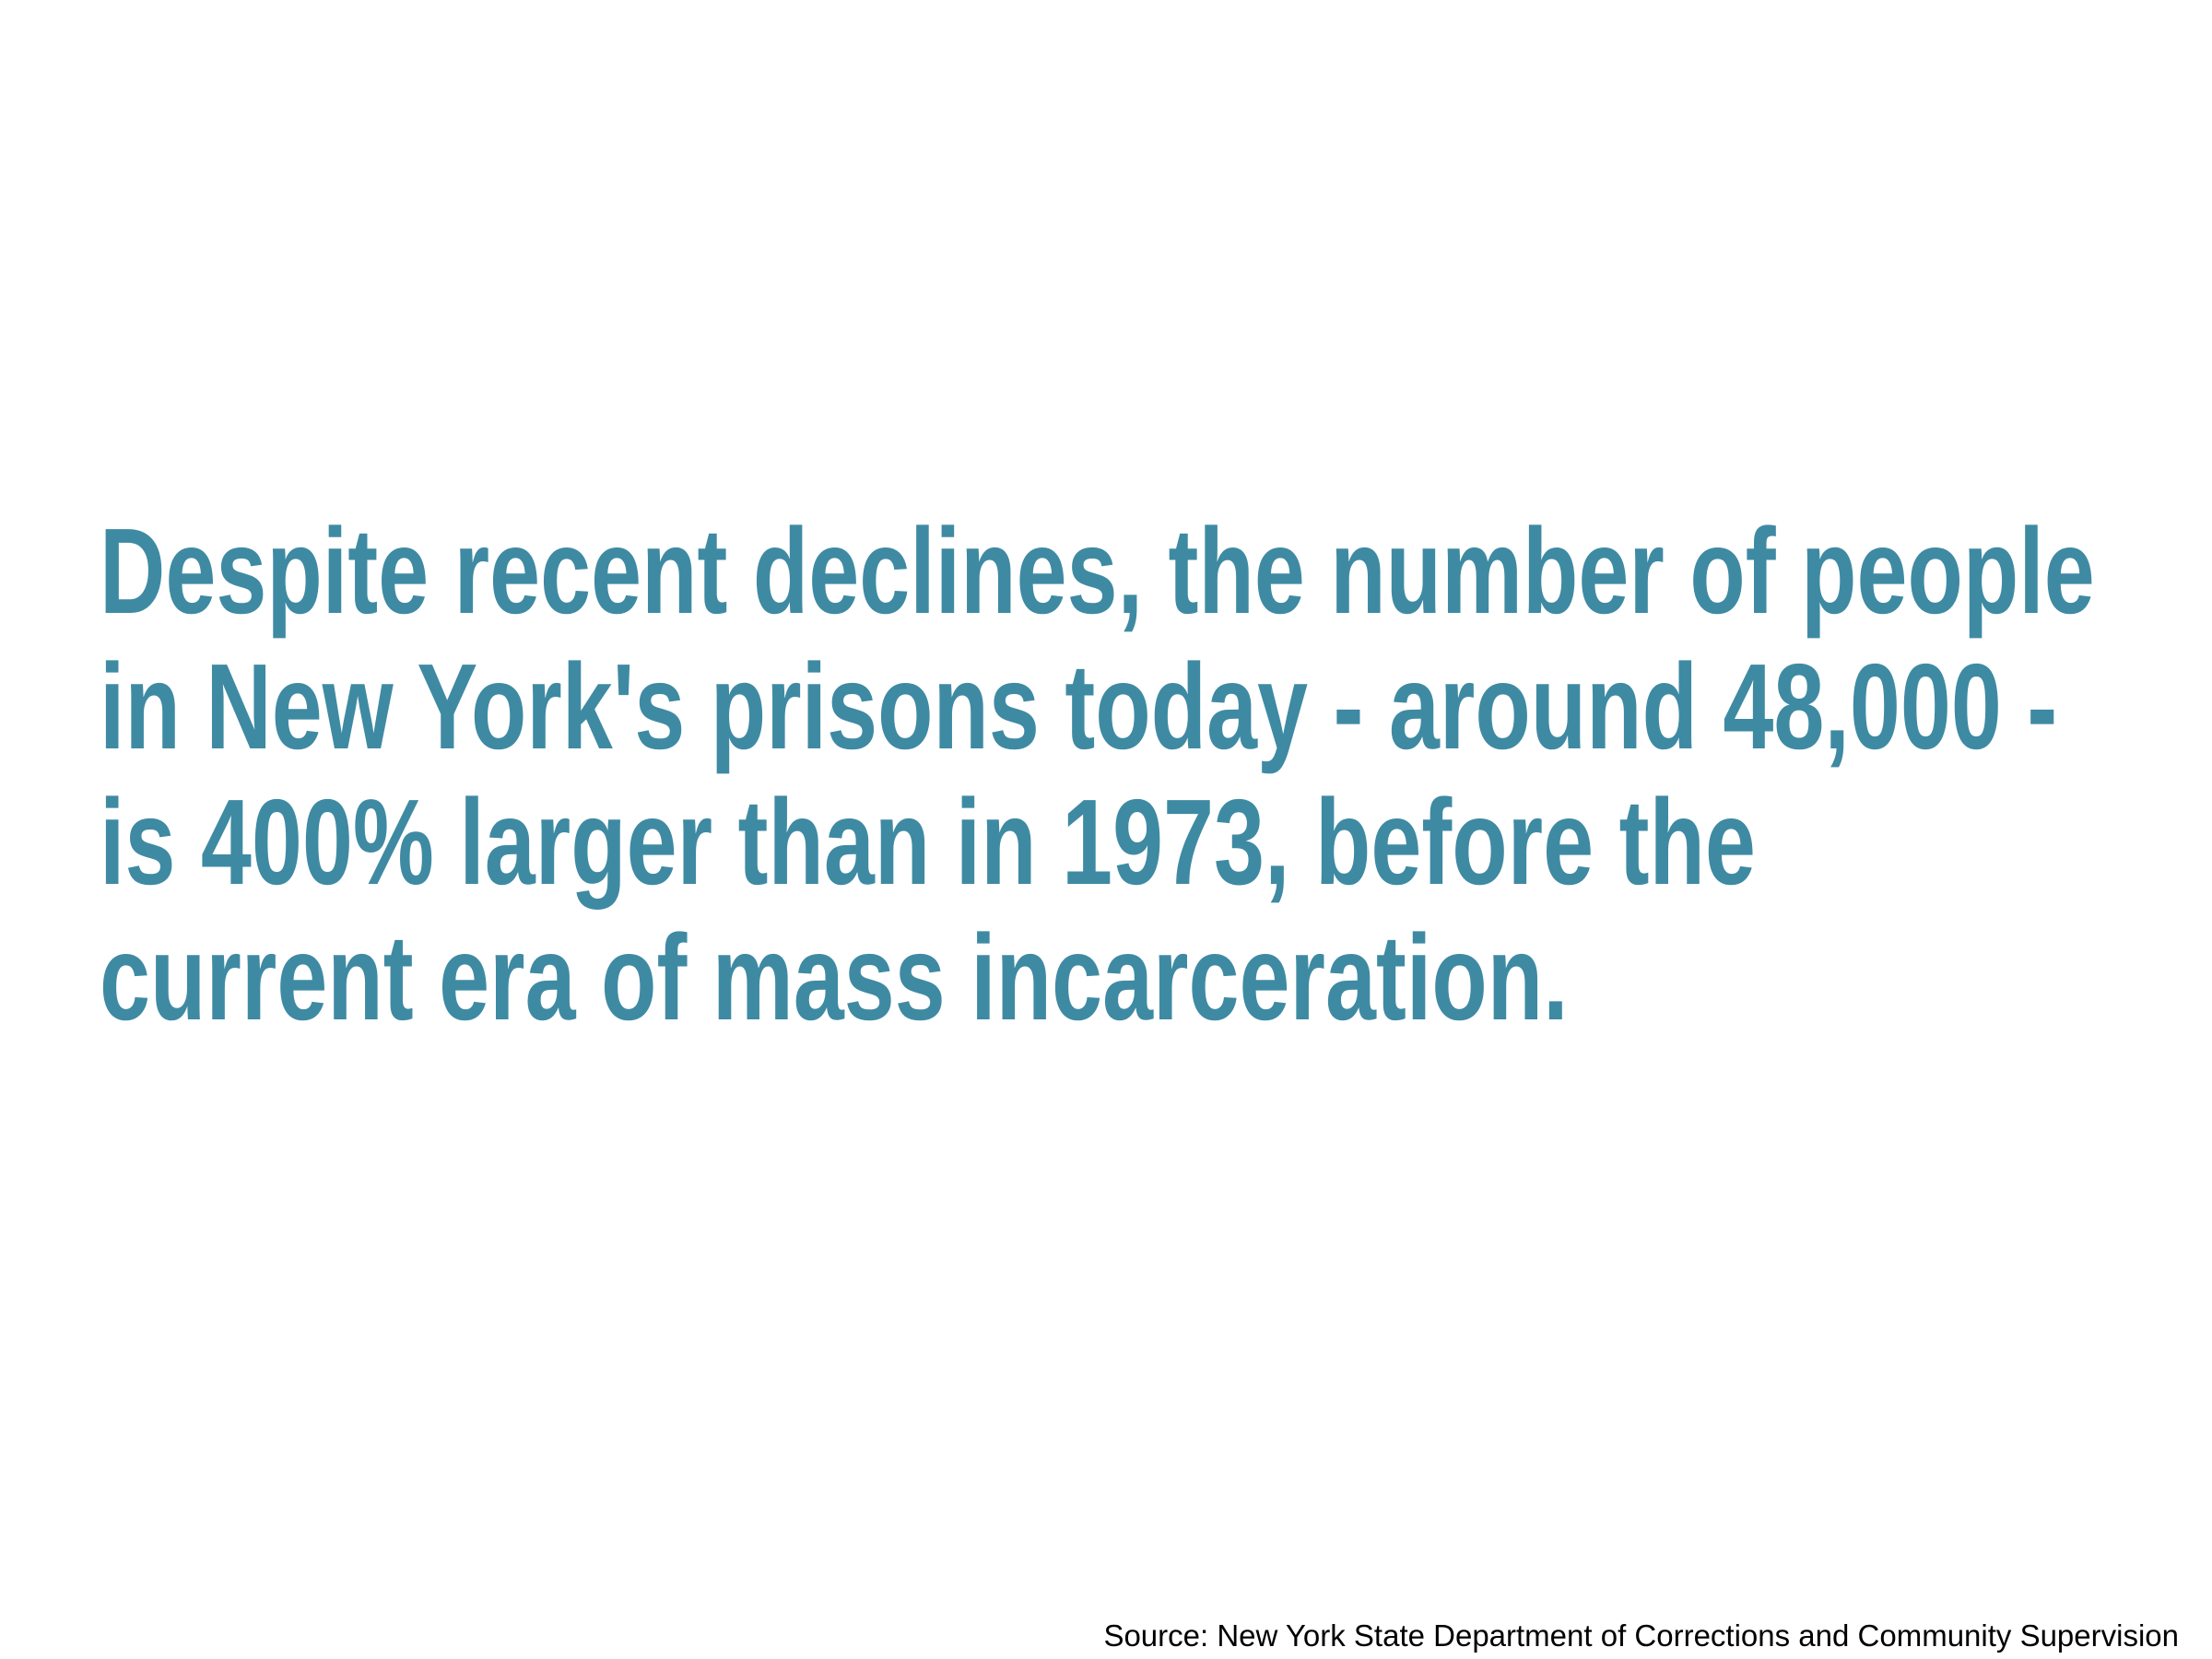 The height and width of the screenshot is (1659, 2212). What do you see at coordinates (834, 977) in the screenshot?
I see `headline-line: current era of mass incarceration.` at bounding box center [834, 977].